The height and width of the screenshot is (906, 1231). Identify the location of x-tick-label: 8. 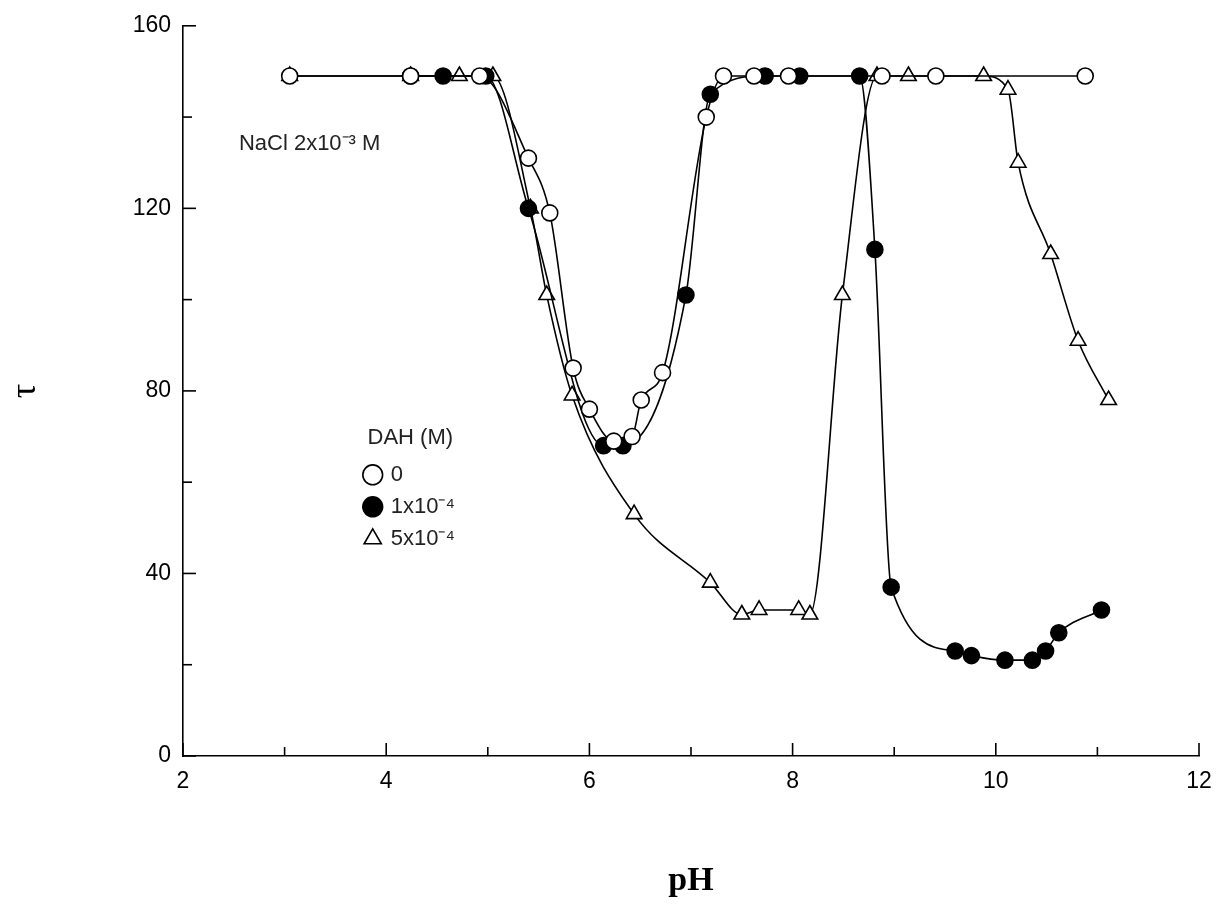
(792, 780).